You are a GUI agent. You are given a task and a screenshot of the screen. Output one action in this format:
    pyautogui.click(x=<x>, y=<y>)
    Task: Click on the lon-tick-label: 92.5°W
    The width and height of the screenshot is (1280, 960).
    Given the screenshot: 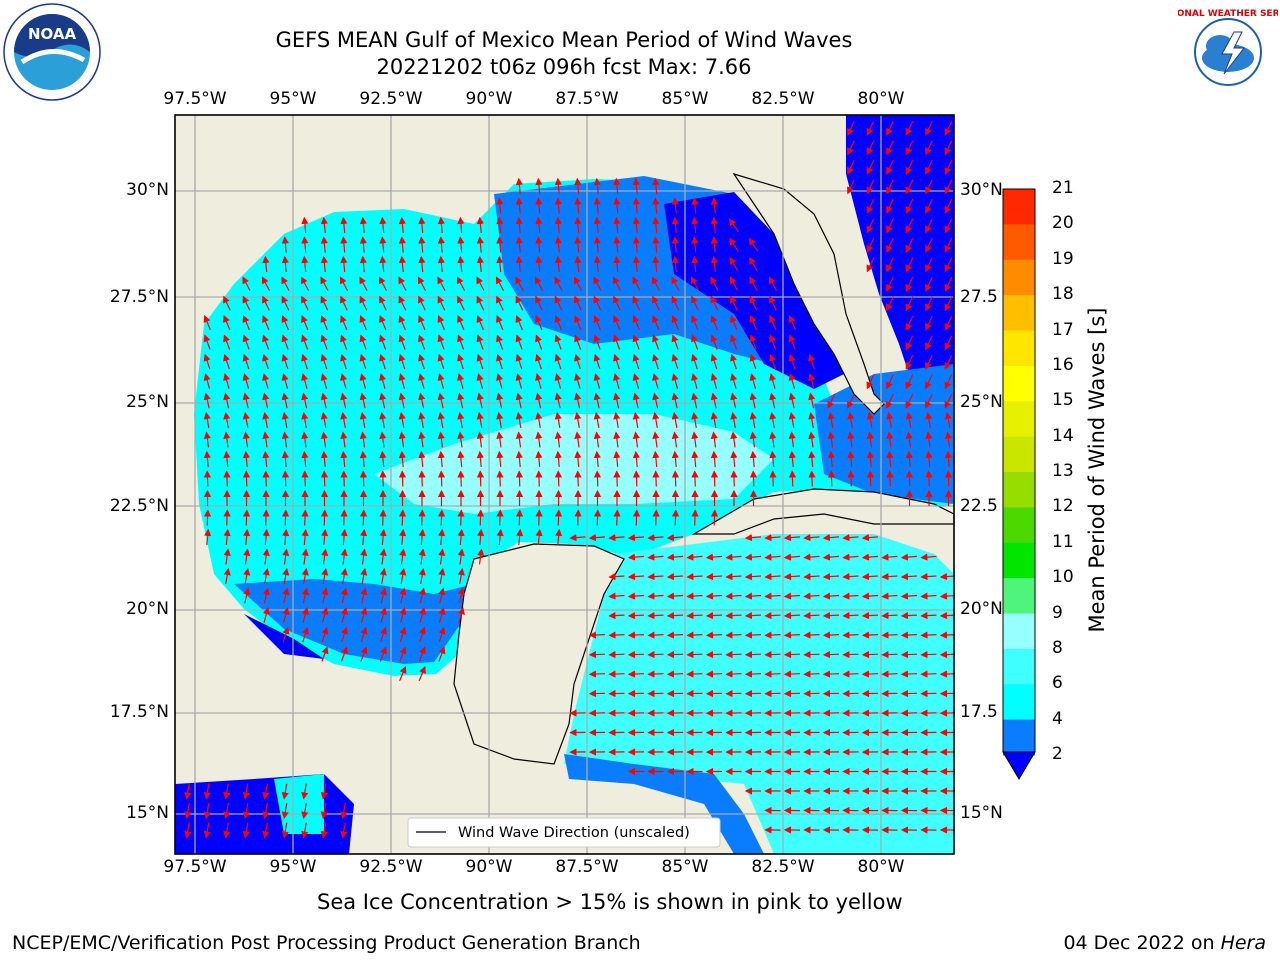 What is the action you would take?
    pyautogui.click(x=391, y=99)
    